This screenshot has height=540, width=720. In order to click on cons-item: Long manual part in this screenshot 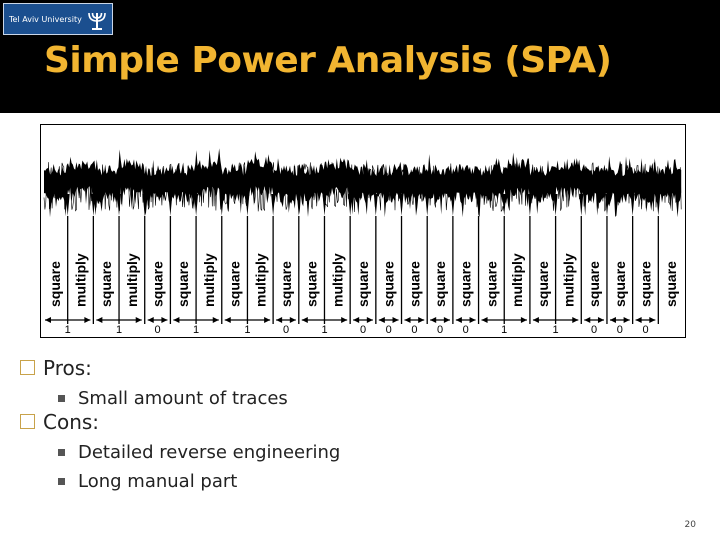, I will do `click(148, 481)`.